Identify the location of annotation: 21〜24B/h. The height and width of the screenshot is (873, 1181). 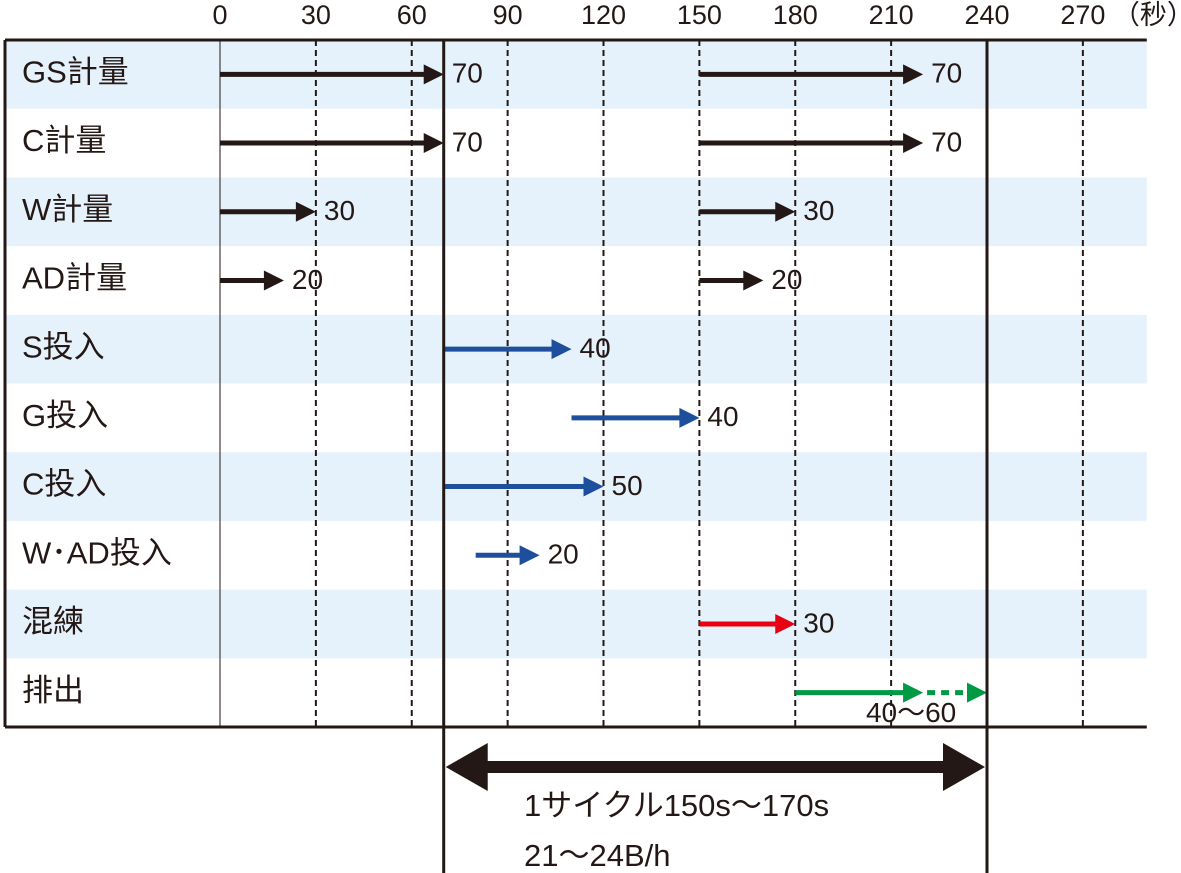
(597, 855).